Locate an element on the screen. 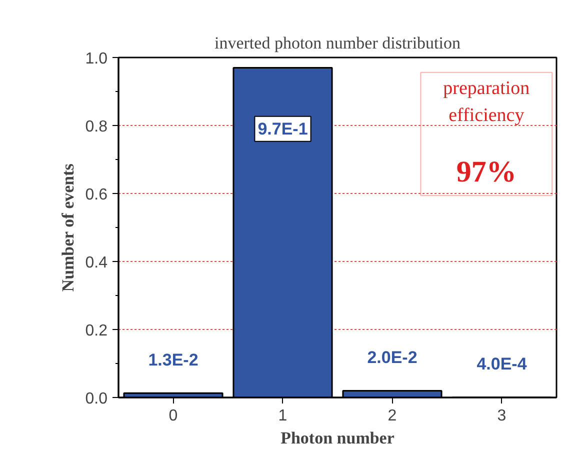  data-label: 4.0E-4 is located at coordinates (502, 364).